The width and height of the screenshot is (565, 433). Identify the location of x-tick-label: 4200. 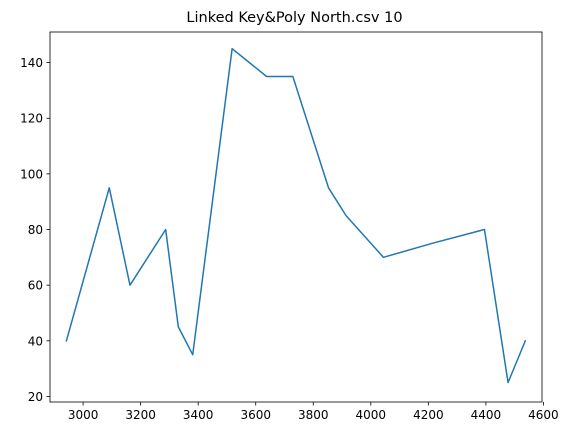
(428, 415).